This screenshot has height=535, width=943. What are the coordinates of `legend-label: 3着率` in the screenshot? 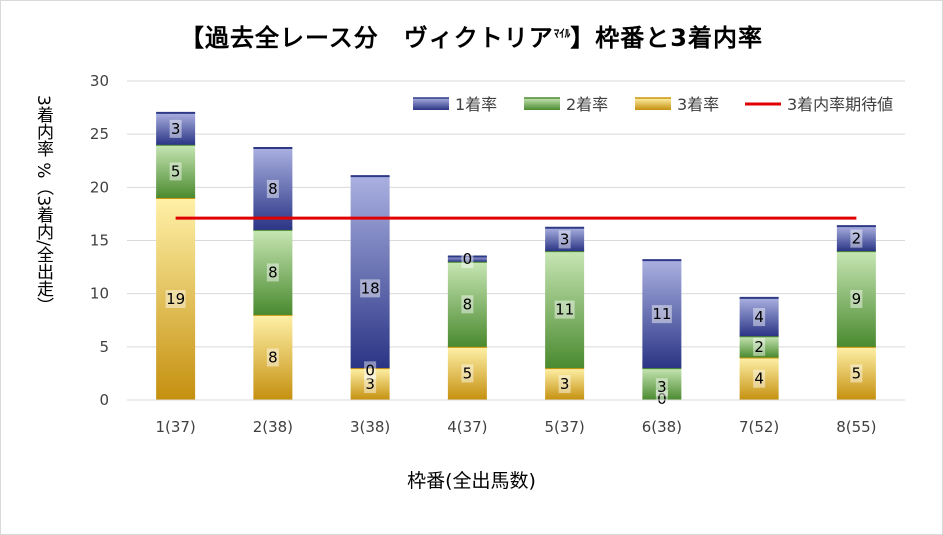 It's located at (698, 104).